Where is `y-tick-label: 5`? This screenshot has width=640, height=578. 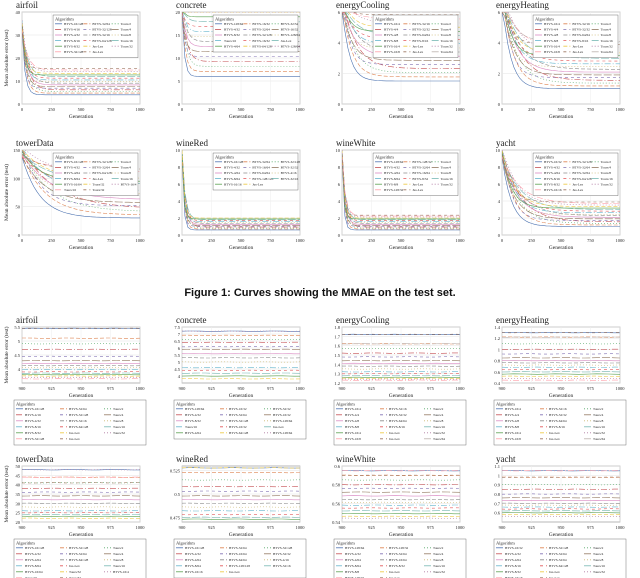 y-tick-label: 5 is located at coordinates (19, 341).